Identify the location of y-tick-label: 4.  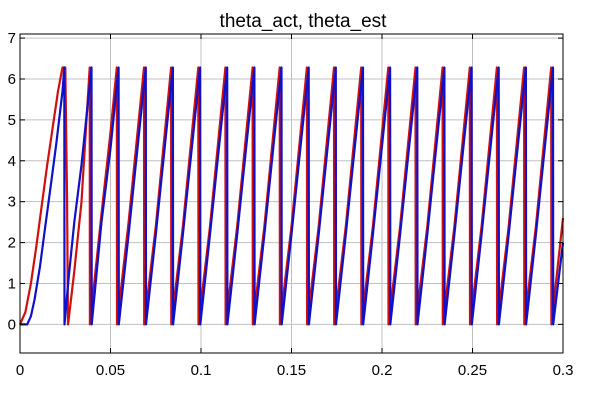
(12, 161).